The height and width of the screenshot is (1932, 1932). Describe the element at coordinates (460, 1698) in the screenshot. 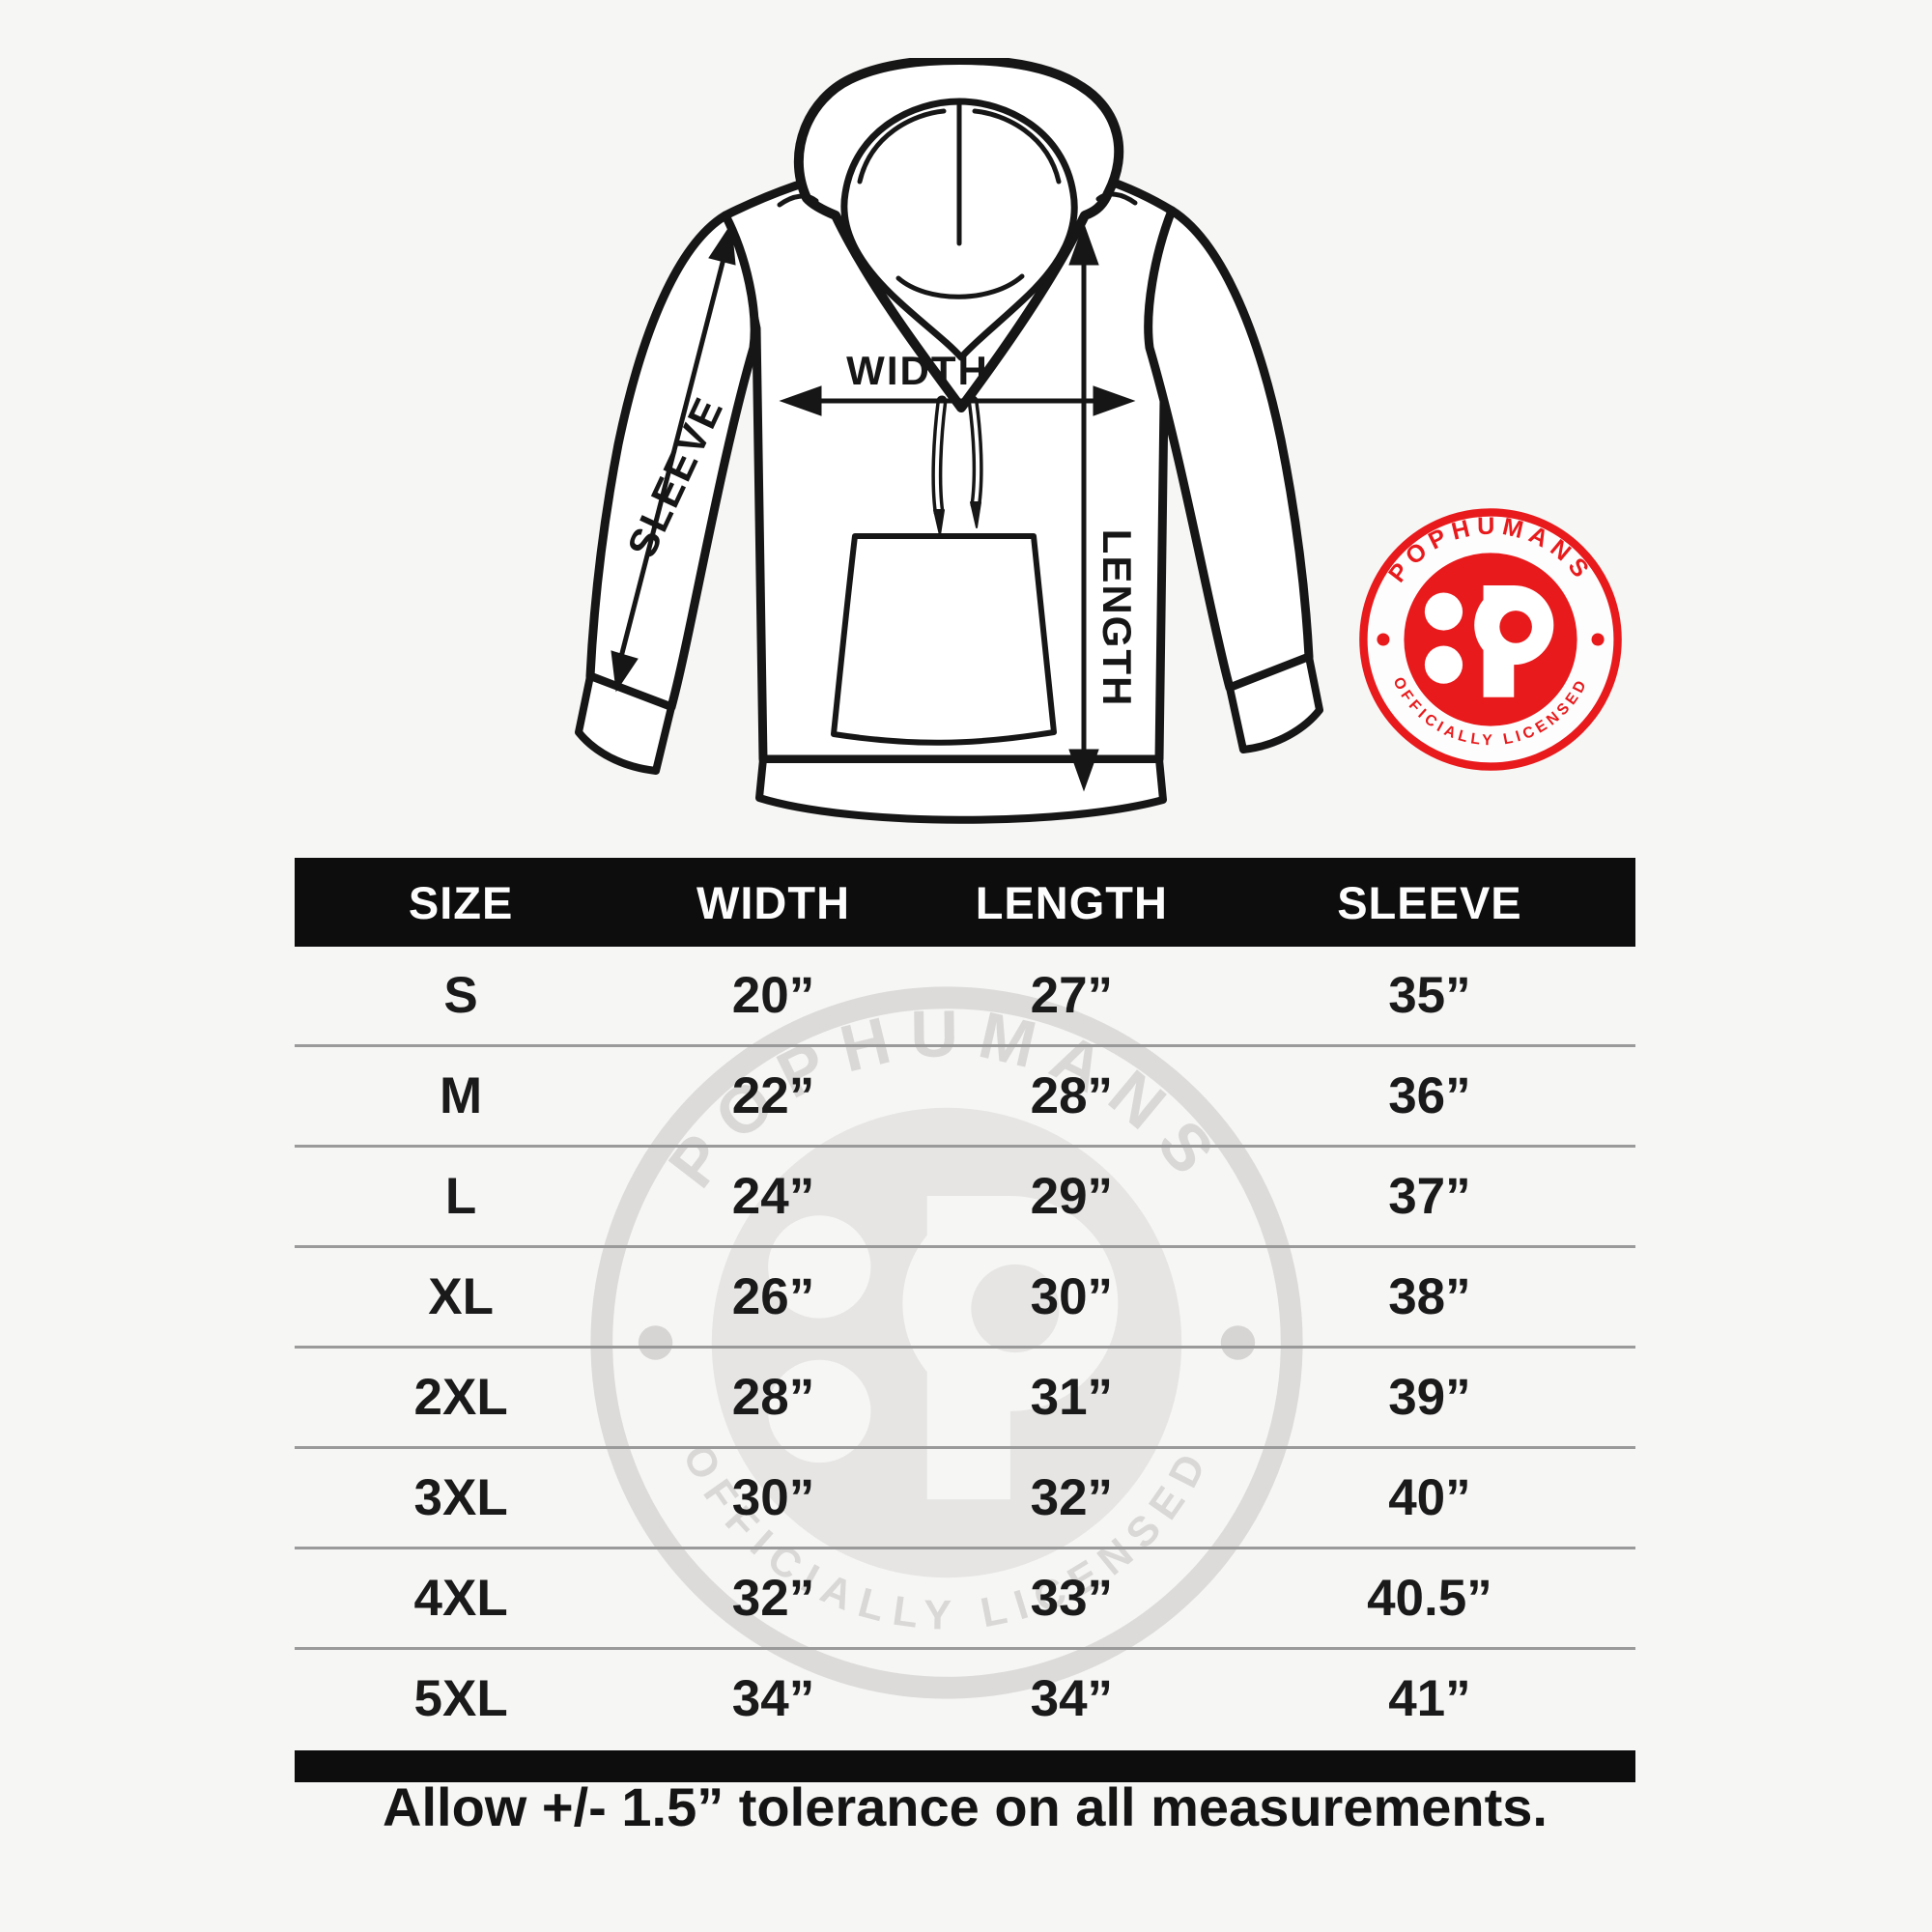

I see `cell-size: 5XL` at that location.